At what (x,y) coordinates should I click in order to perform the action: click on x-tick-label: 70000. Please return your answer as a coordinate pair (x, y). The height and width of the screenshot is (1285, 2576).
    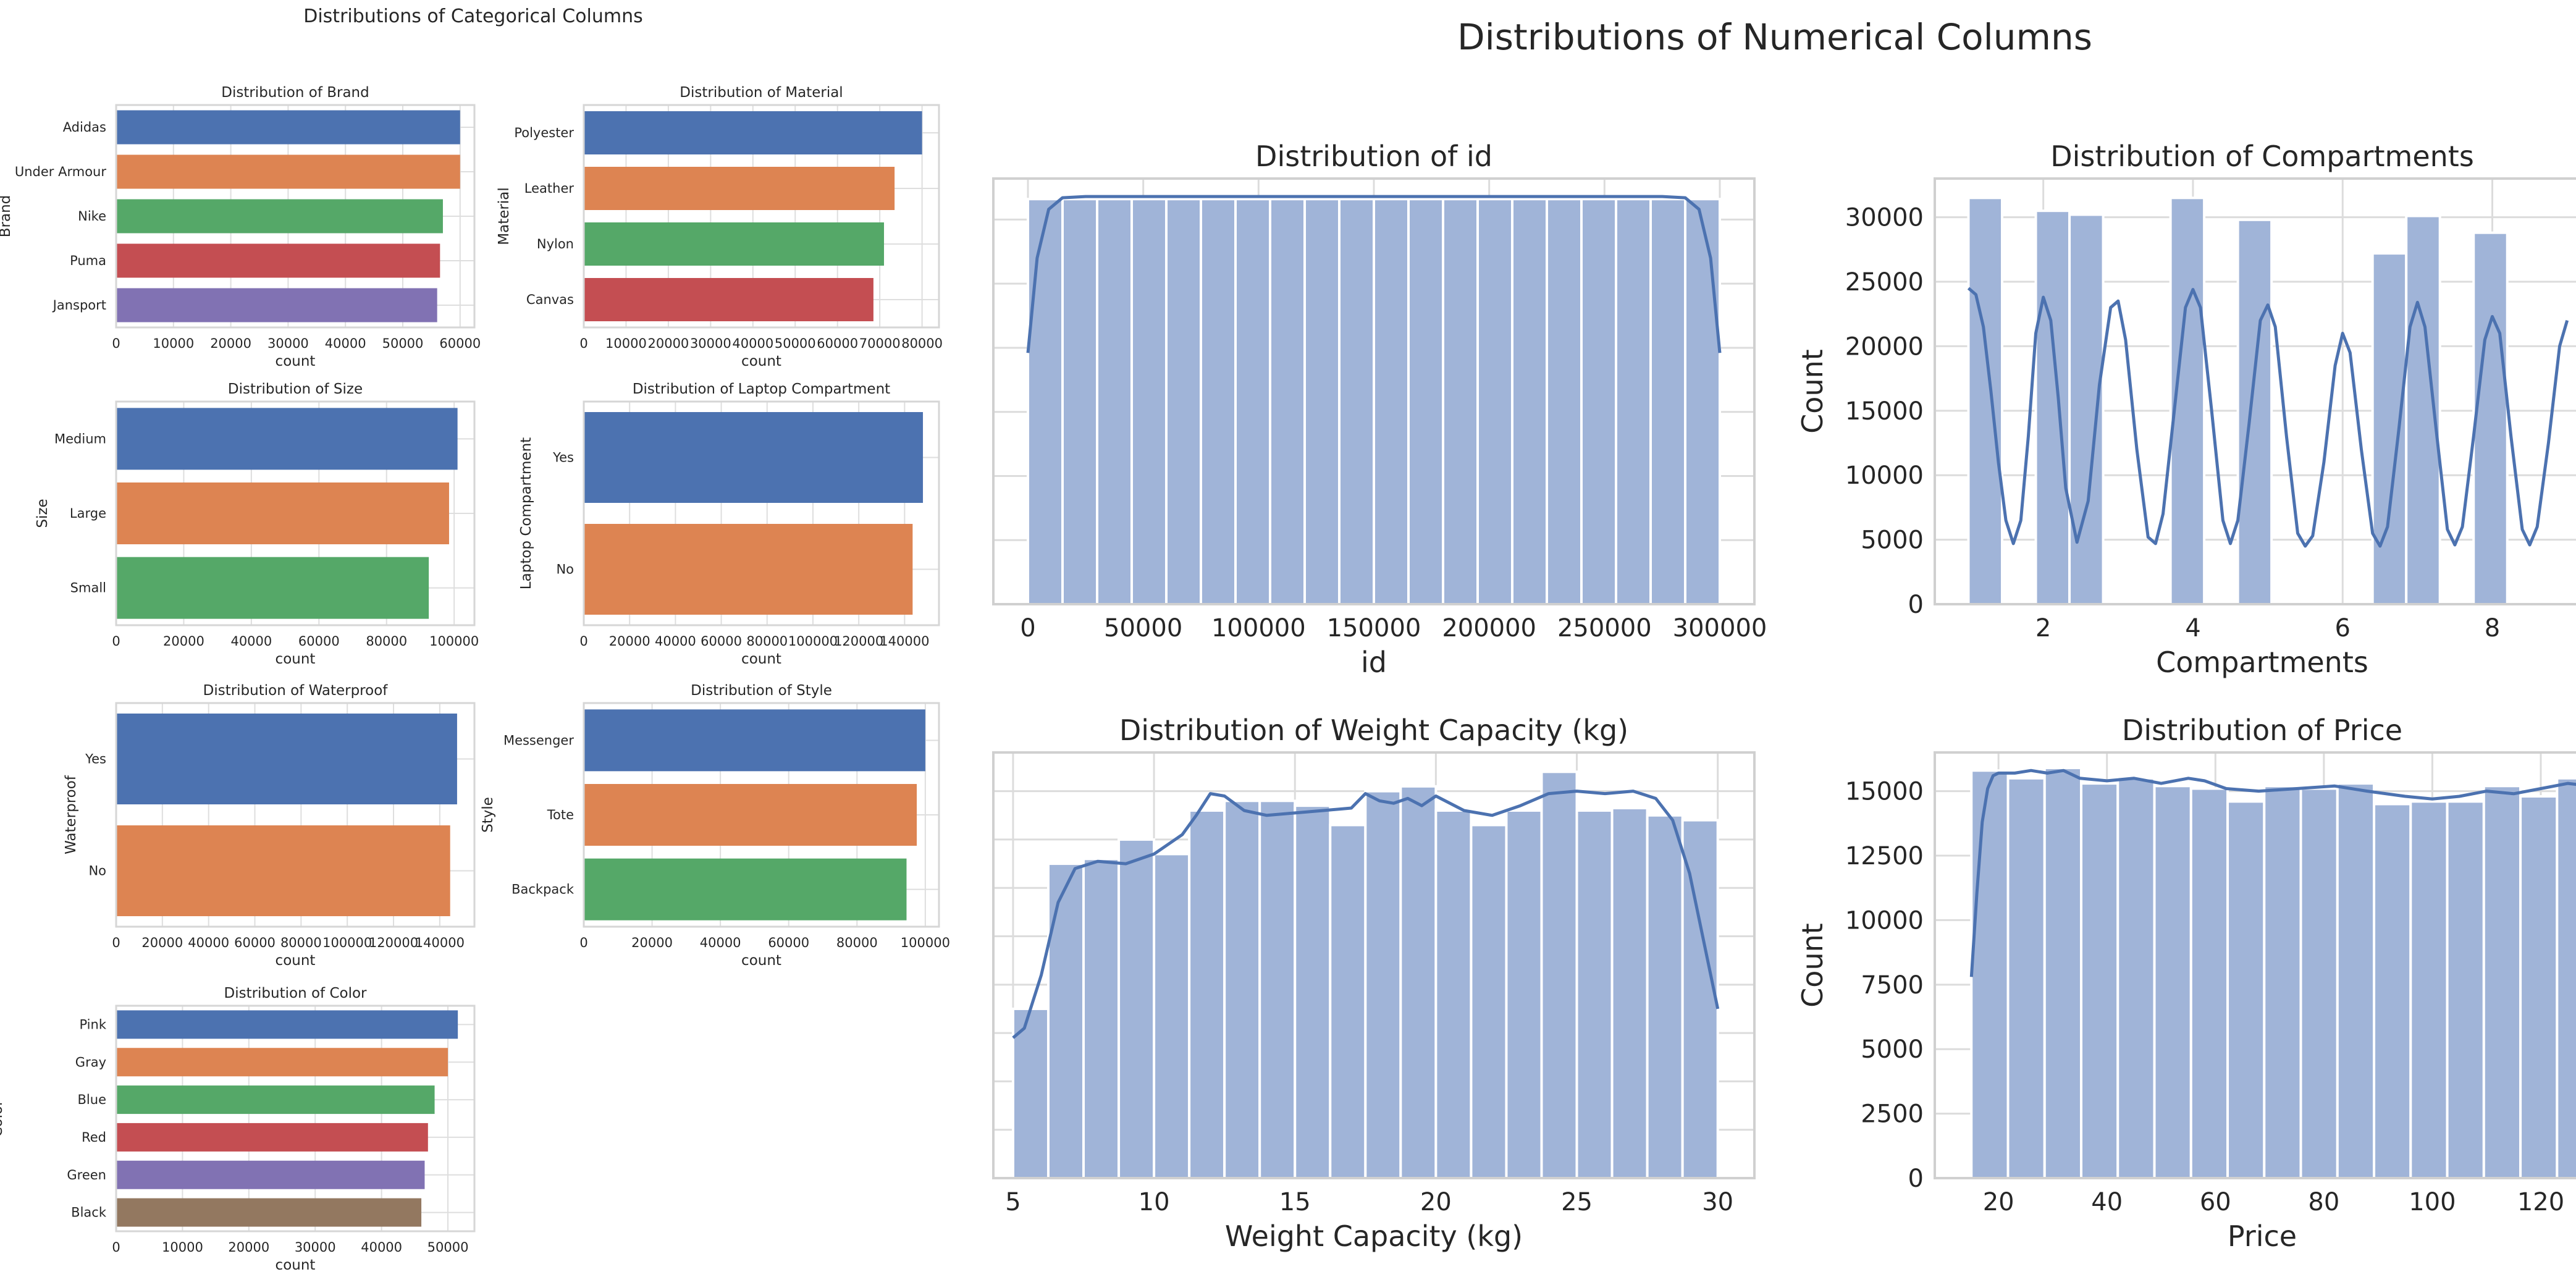
    Looking at the image, I should click on (880, 343).